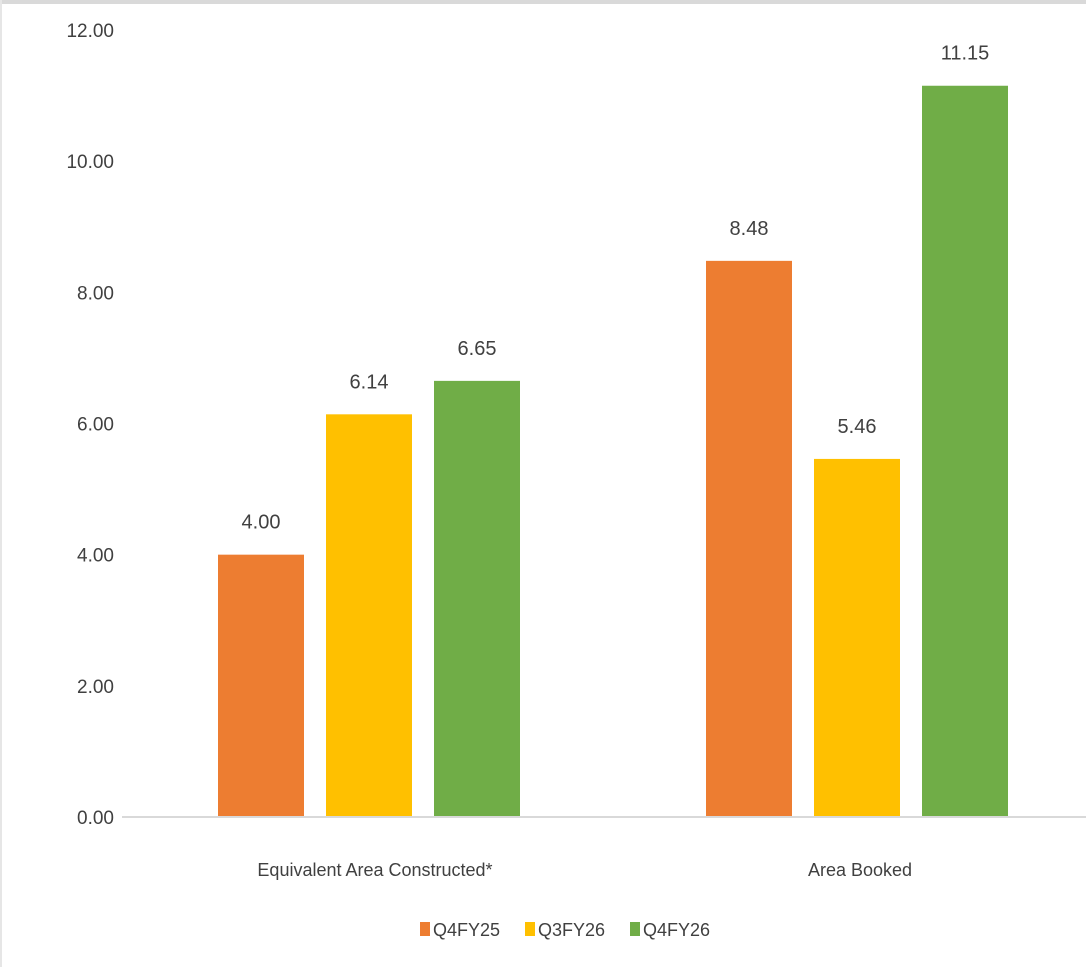 The height and width of the screenshot is (967, 1086). Describe the element at coordinates (95, 687) in the screenshot. I see `y-tick-label: 2.00` at that location.